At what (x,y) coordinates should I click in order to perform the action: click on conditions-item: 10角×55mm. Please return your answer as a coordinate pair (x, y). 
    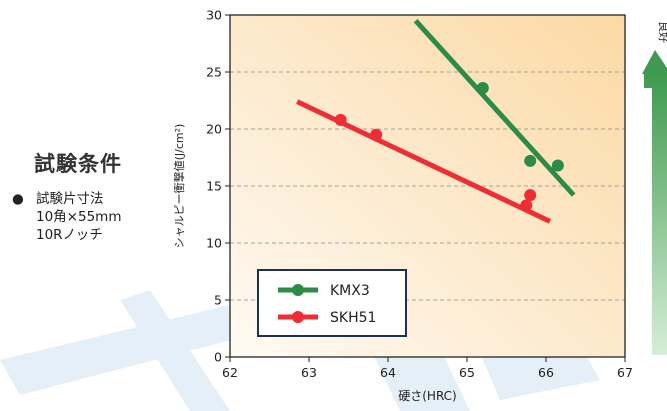
    Looking at the image, I should click on (79, 217).